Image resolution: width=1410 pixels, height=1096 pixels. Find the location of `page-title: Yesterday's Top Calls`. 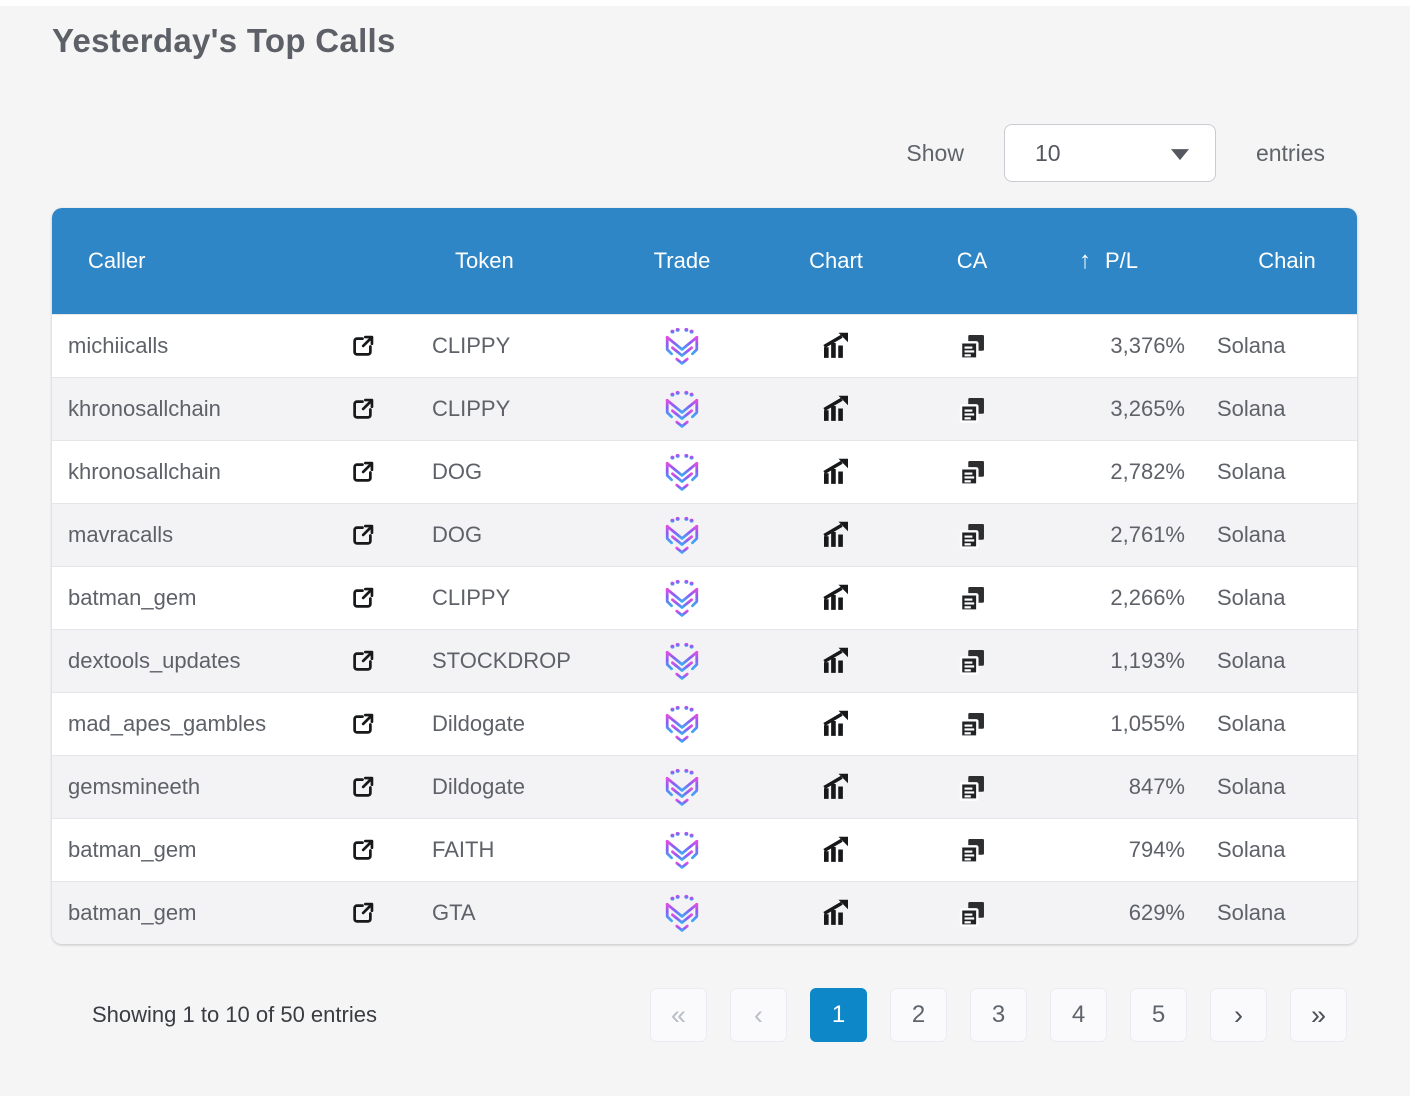

page-title: Yesterday's Top Calls is located at coordinates (224, 40).